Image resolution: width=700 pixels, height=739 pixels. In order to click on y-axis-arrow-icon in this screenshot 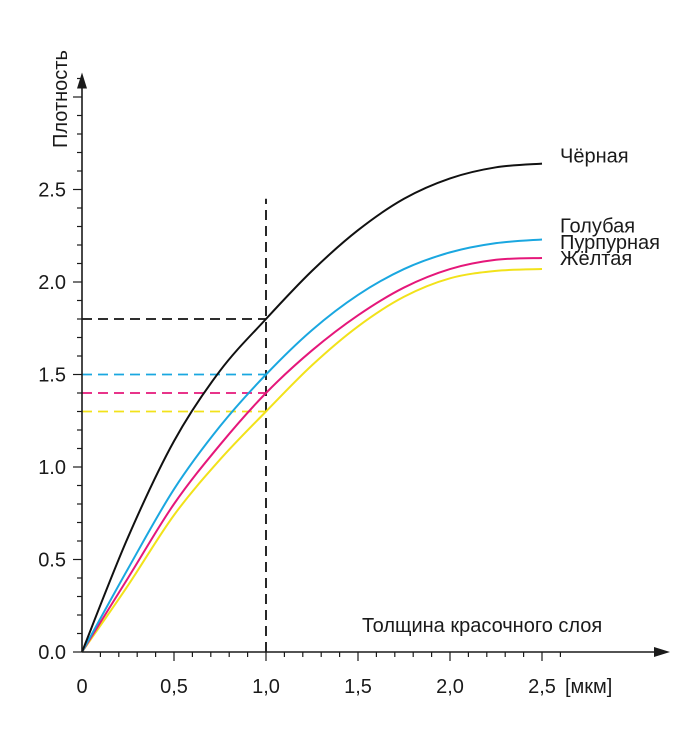, I will do `click(82, 80)`.